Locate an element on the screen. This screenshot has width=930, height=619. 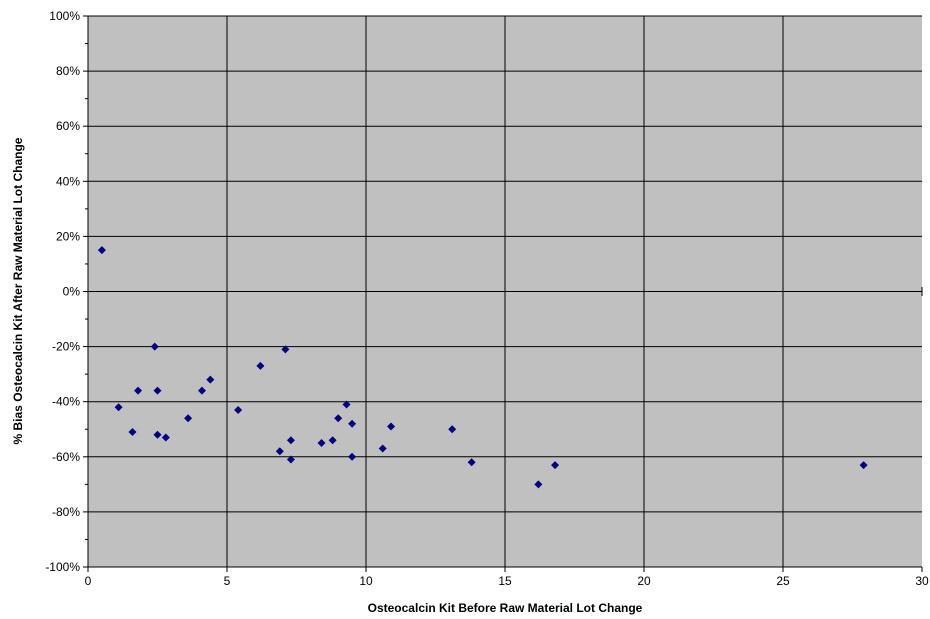
x-tick-label: 5 is located at coordinates (227, 581).